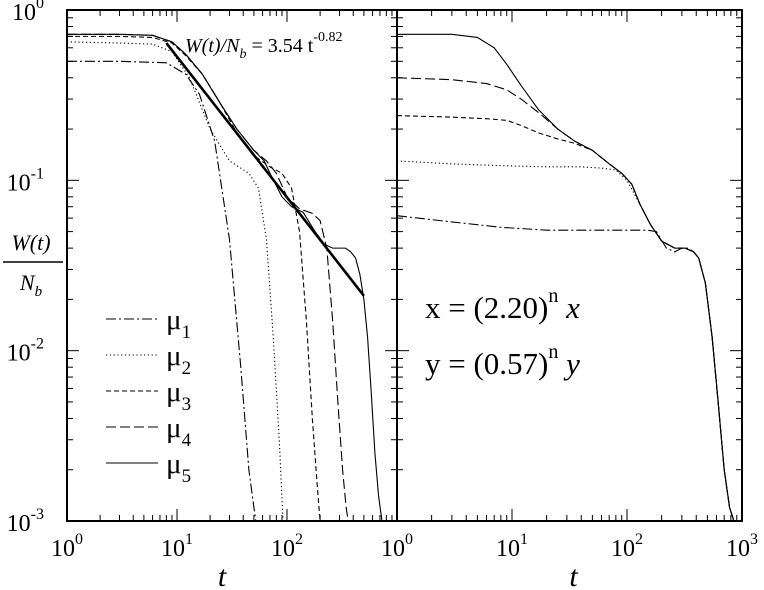  Describe the element at coordinates (31, 285) in the screenshot. I see `y-axis-label-denominator: Nb` at that location.